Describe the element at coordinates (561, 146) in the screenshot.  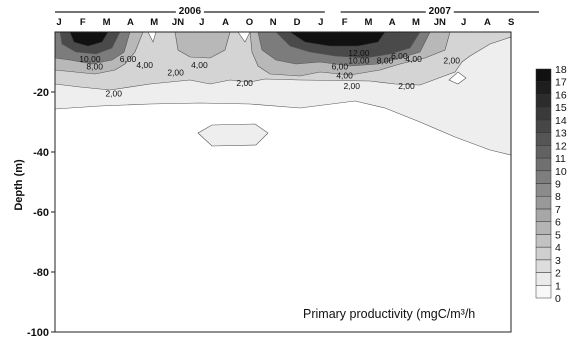
I see `colorbar-label: 12` at that location.